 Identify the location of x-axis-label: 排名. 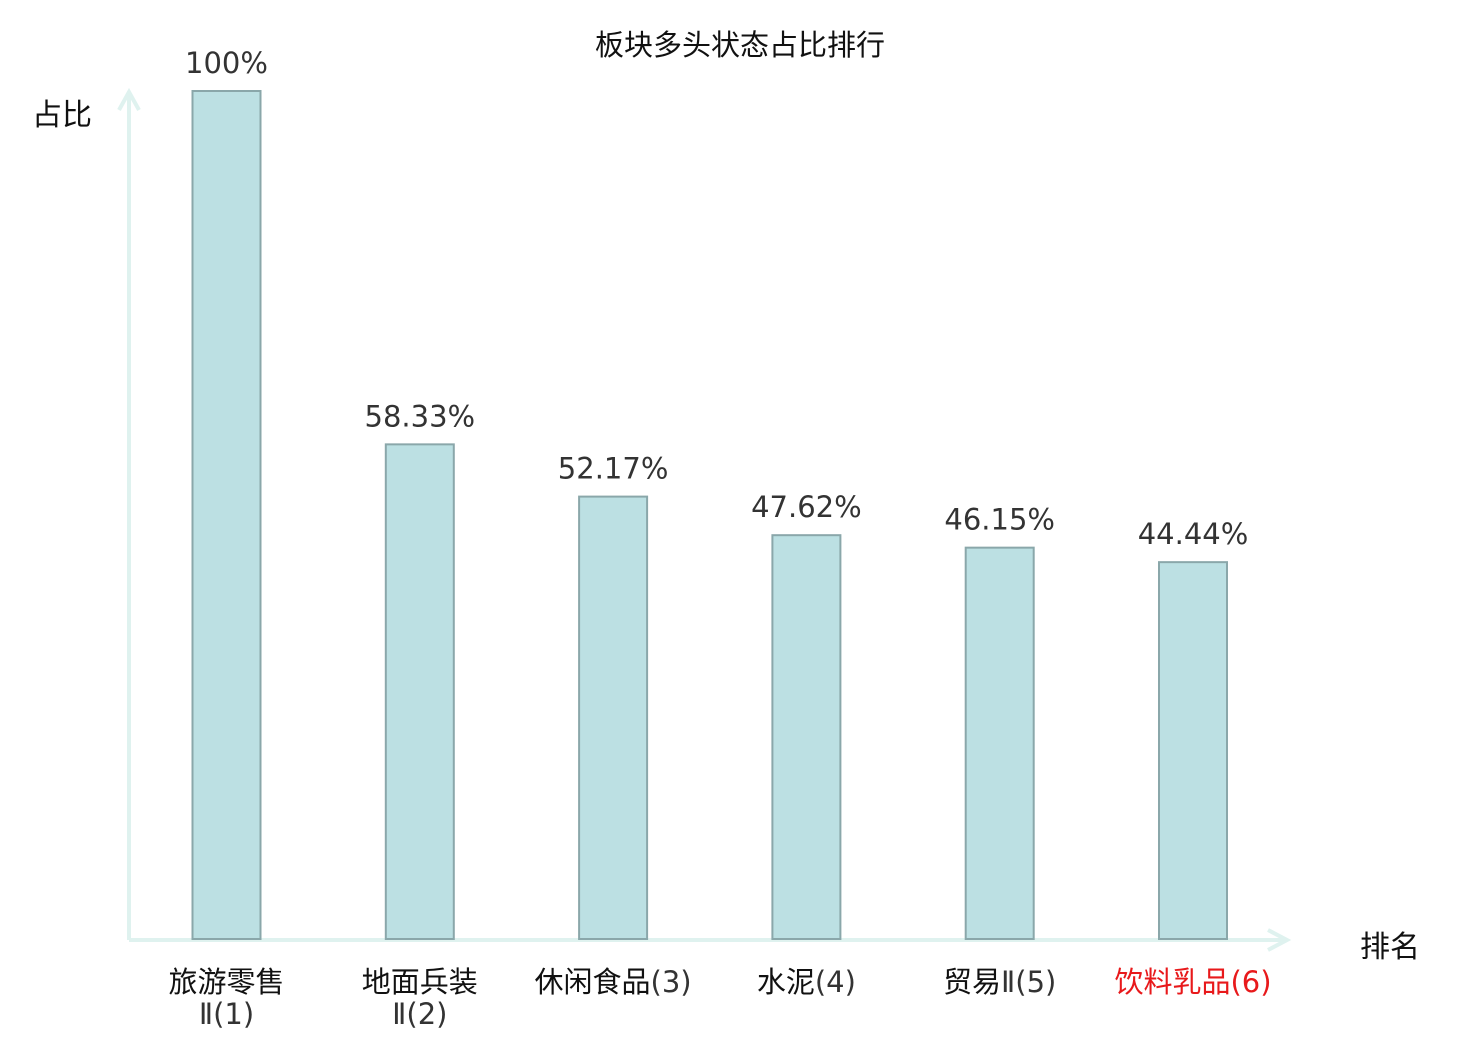
(1390, 947).